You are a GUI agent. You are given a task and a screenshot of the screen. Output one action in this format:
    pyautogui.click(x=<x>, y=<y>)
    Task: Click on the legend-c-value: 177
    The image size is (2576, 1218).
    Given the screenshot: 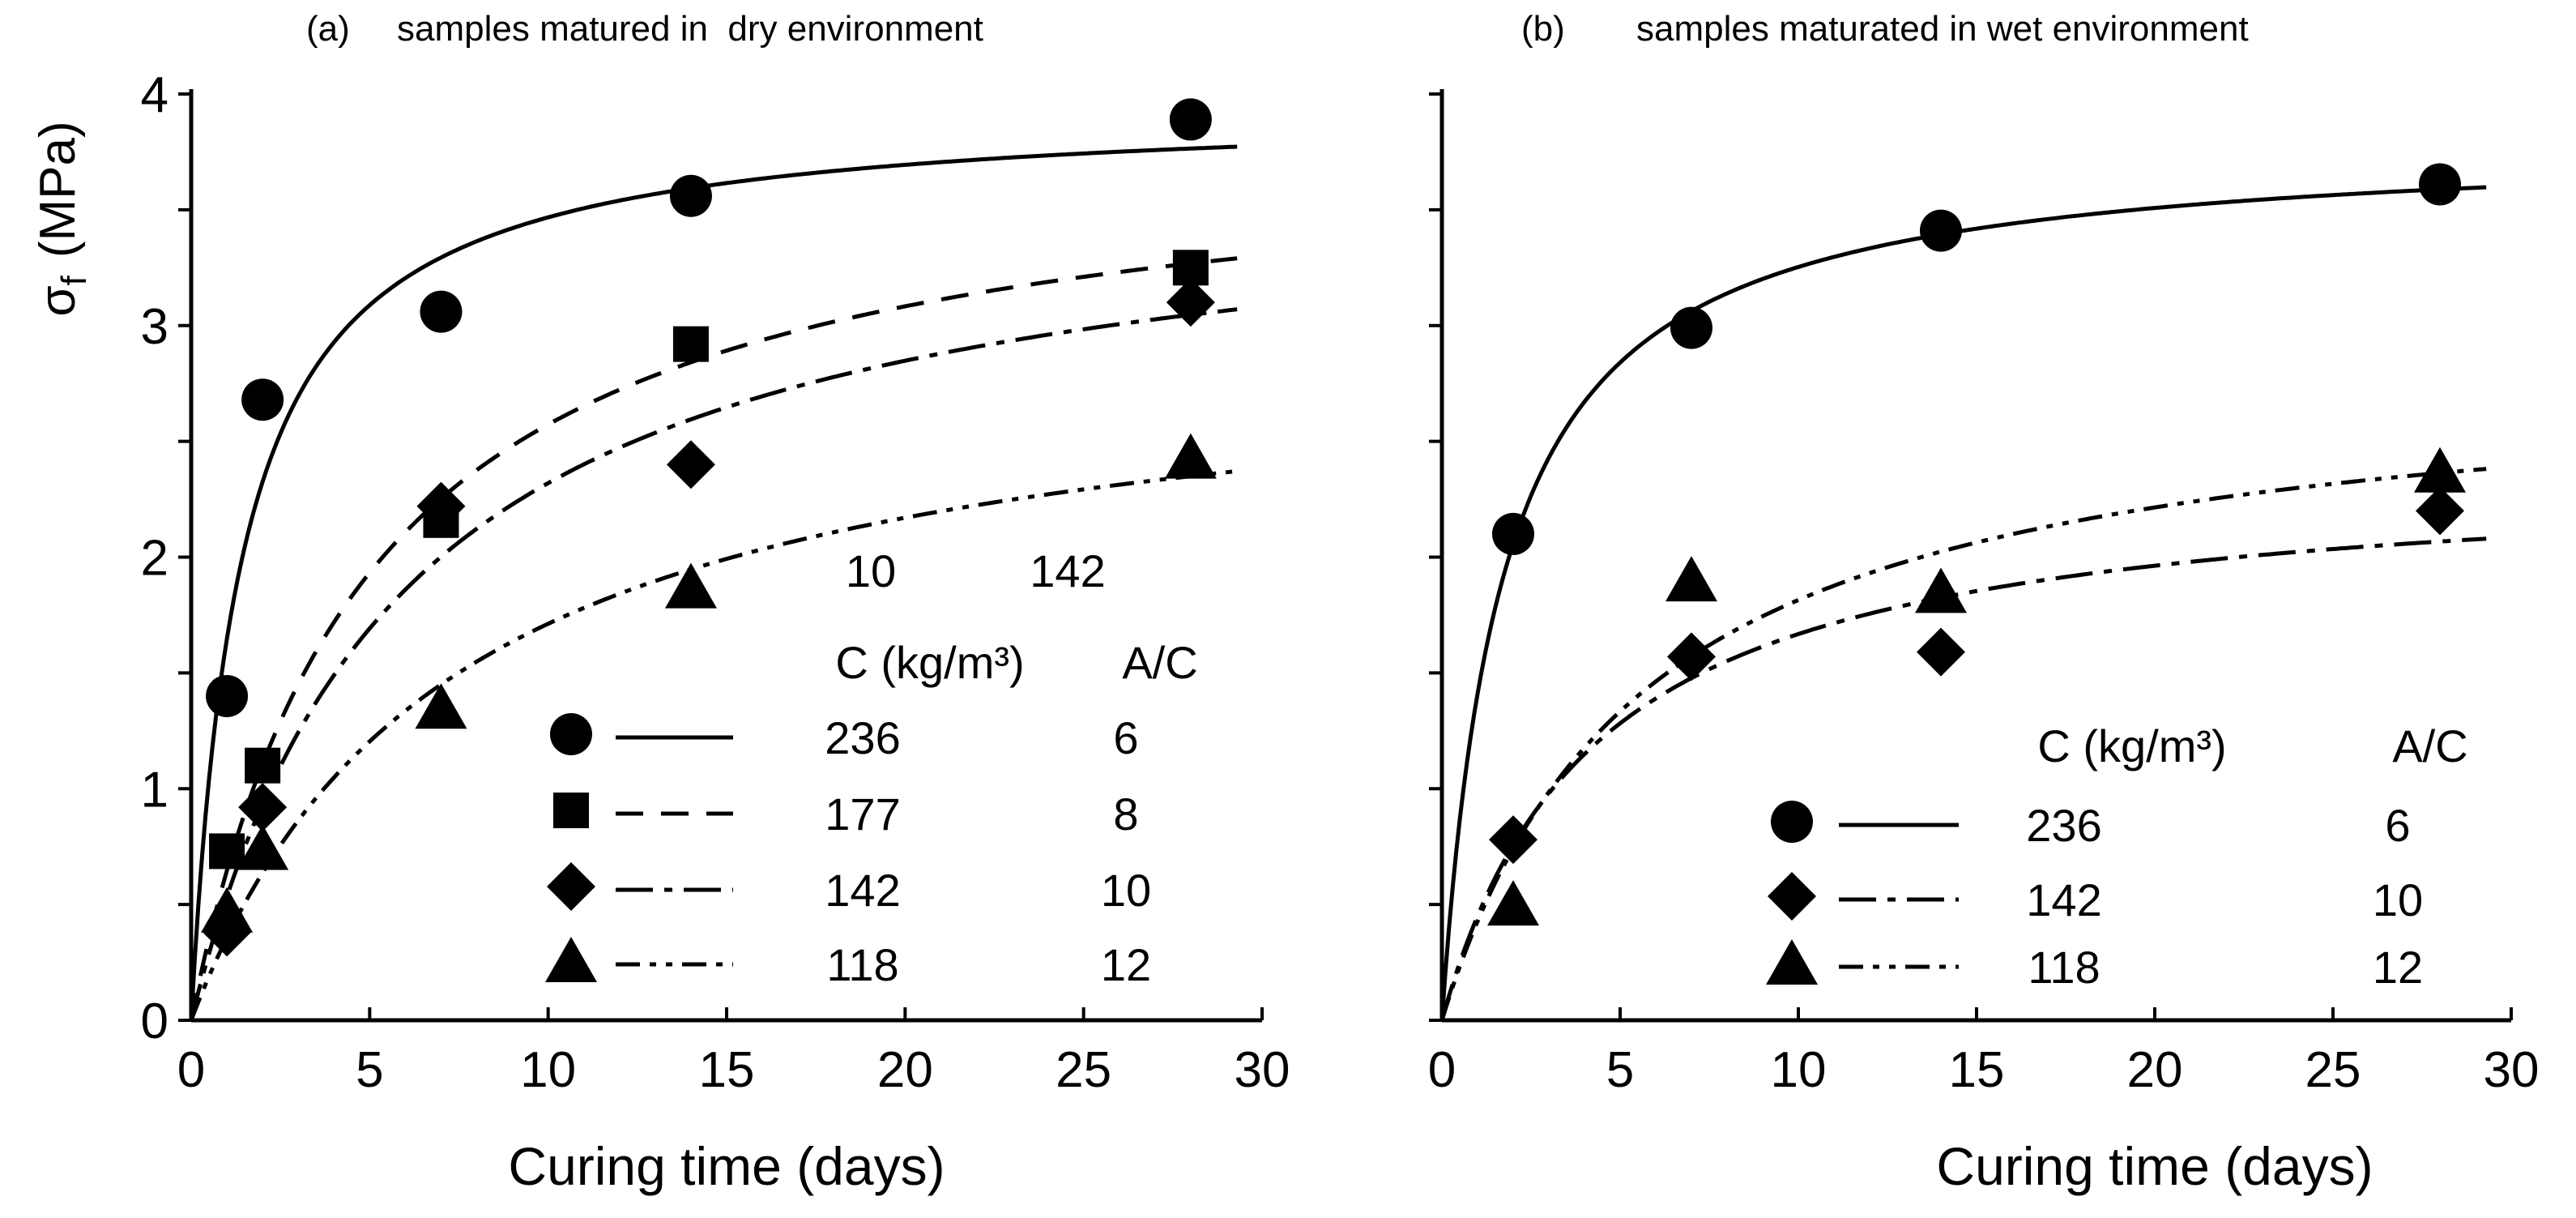 What is the action you would take?
    pyautogui.click(x=863, y=814)
    